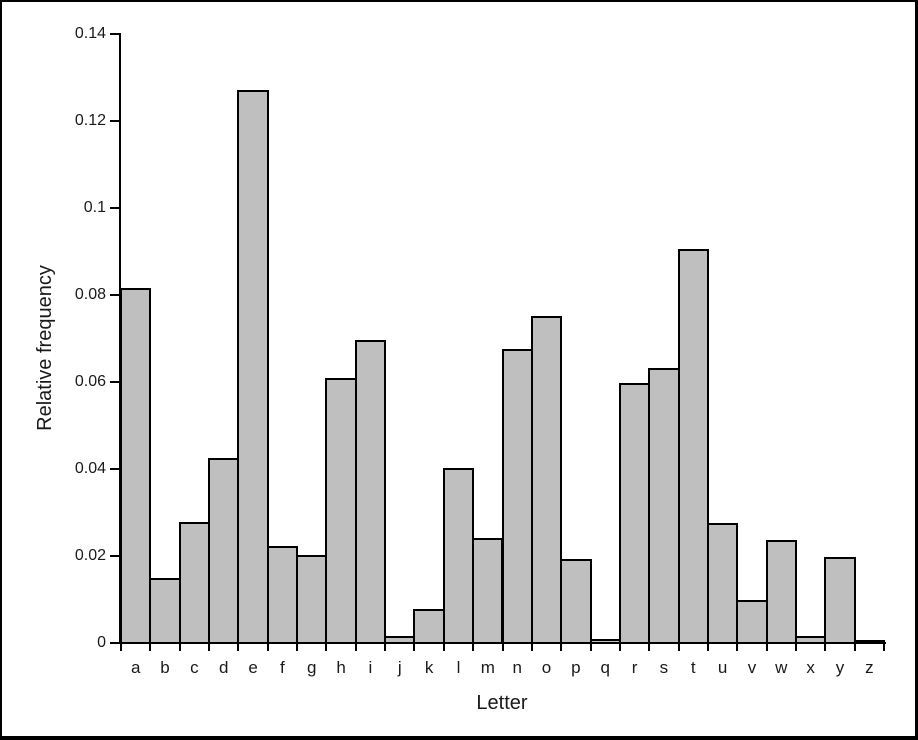  Describe the element at coordinates (370, 667) in the screenshot. I see `x-tick-label-i: i` at that location.